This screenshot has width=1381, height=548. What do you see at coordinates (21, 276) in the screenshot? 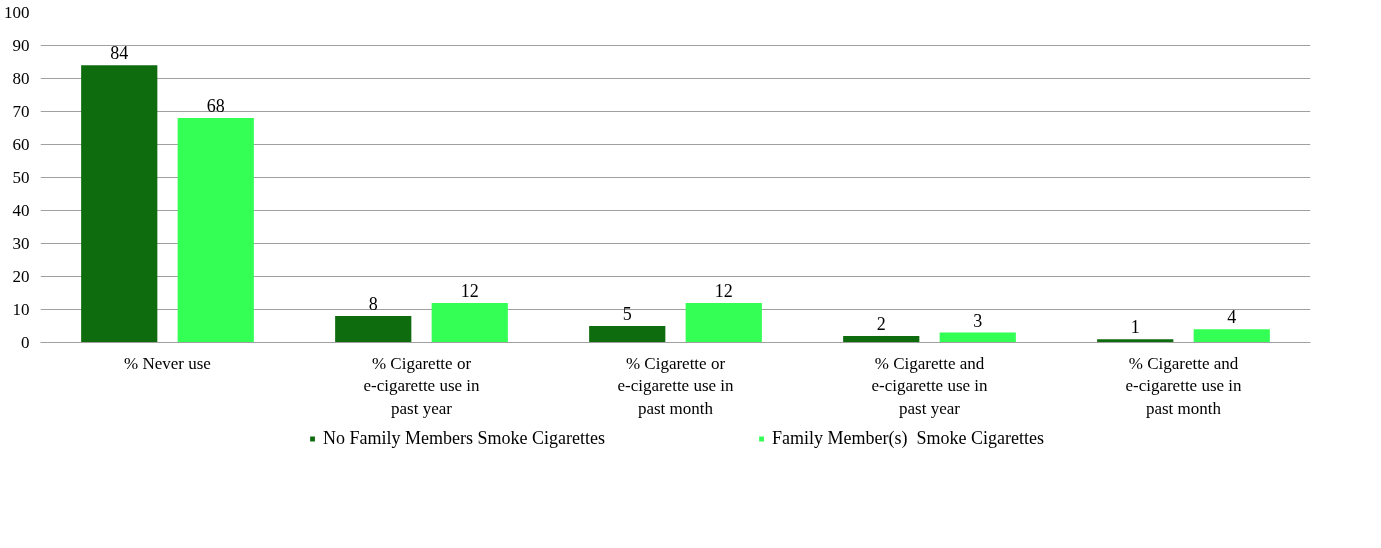
I see `y-tick-label: 20` at bounding box center [21, 276].